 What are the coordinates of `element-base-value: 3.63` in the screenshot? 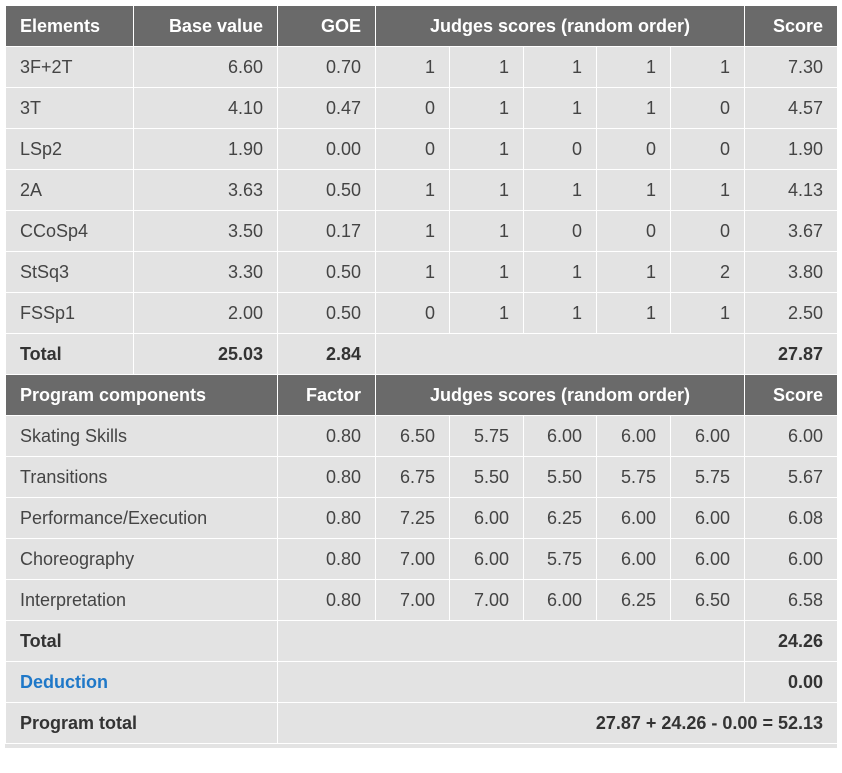 It's located at (205, 190).